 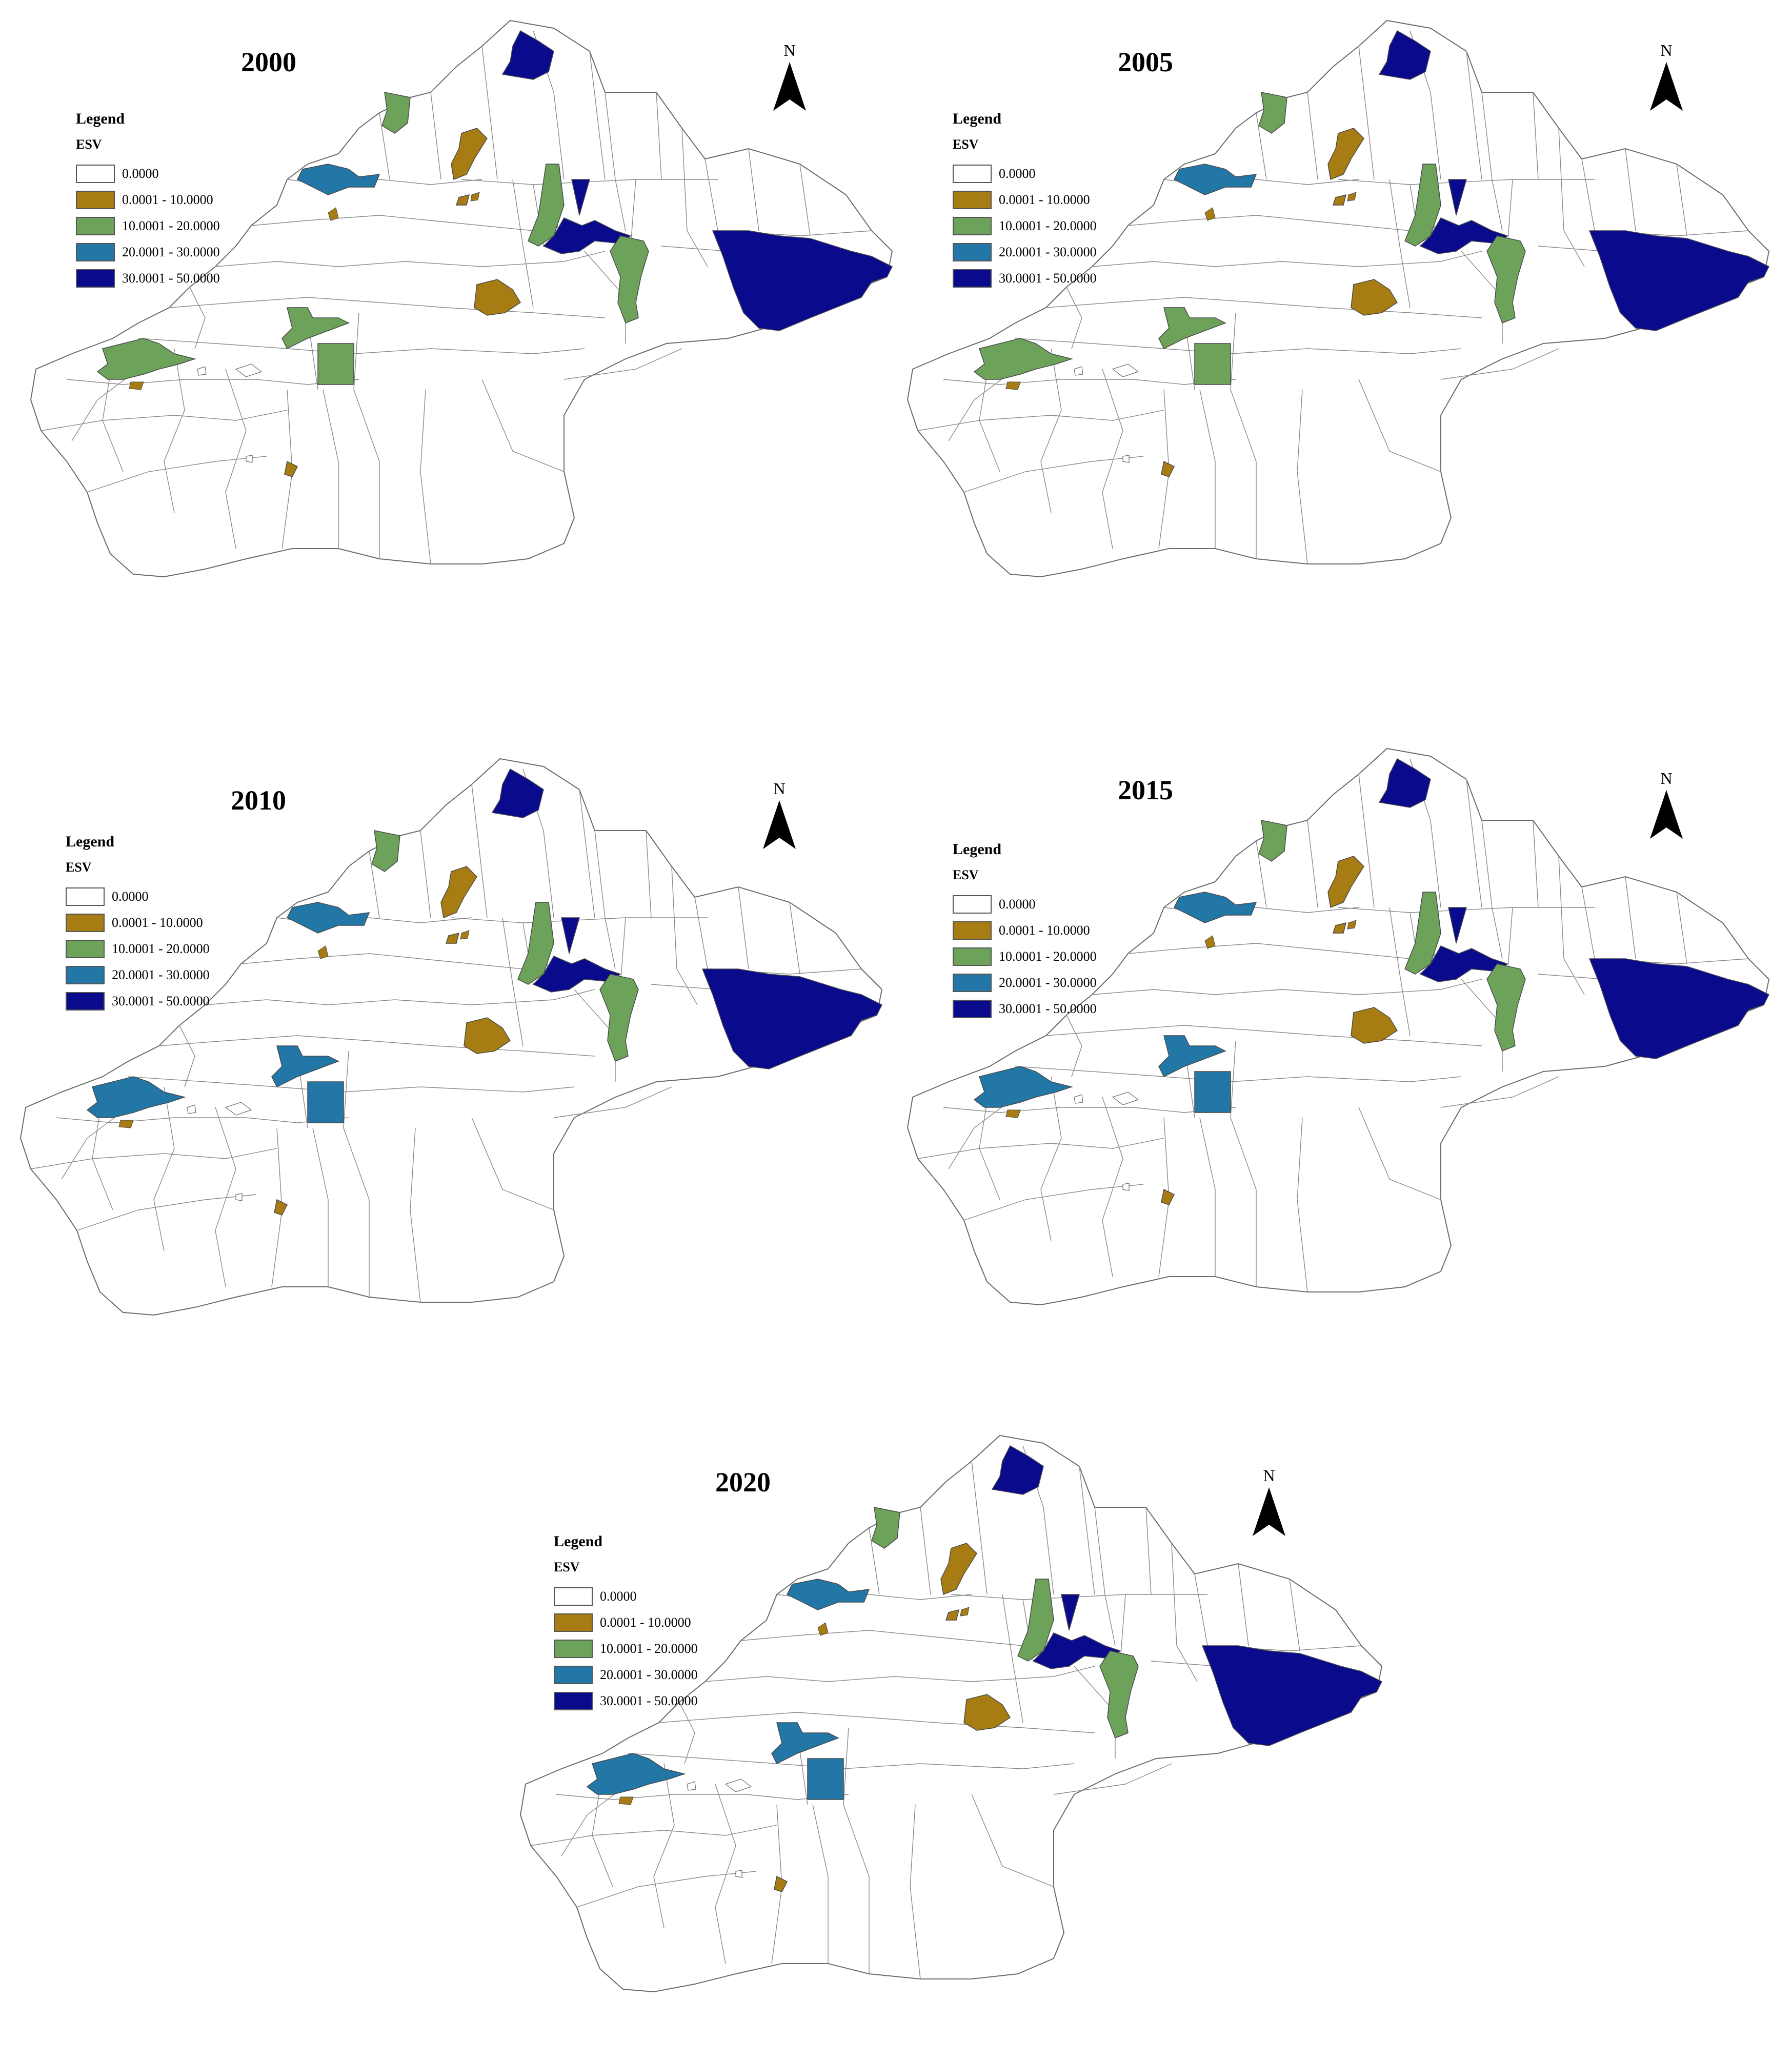 What do you see at coordinates (1192, 1057) in the screenshot?
I see `esv-region-west-arm` at bounding box center [1192, 1057].